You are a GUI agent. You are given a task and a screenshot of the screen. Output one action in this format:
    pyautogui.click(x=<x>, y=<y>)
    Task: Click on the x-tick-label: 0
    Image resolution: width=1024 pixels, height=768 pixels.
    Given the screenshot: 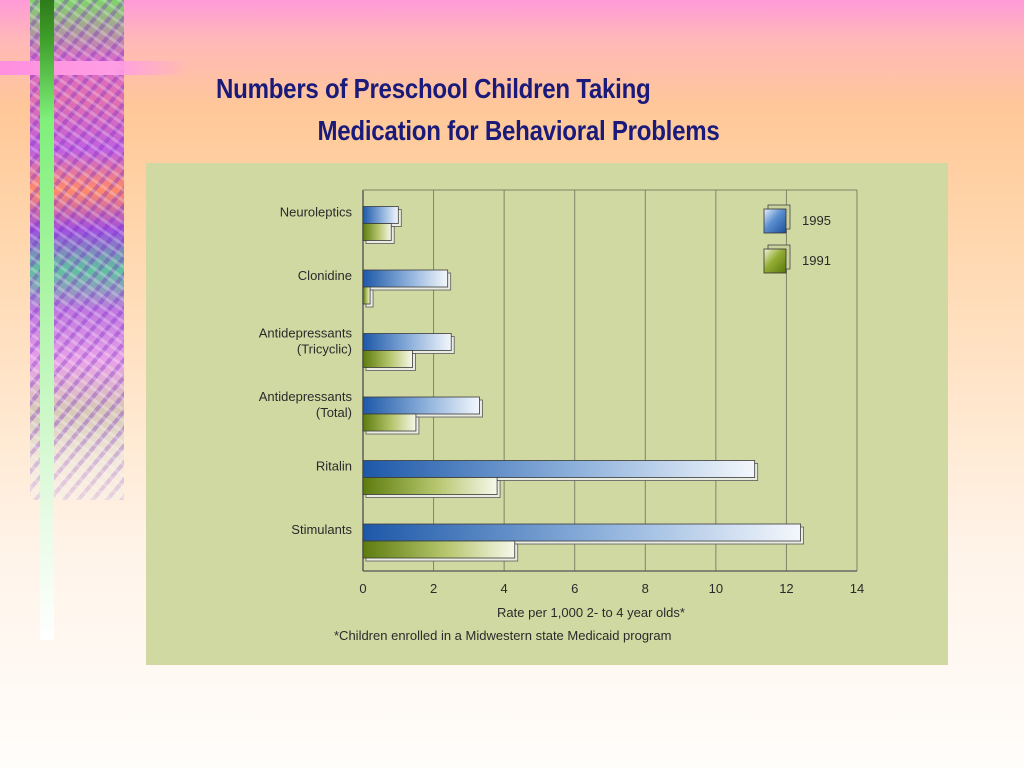 What is the action you would take?
    pyautogui.click(x=362, y=588)
    